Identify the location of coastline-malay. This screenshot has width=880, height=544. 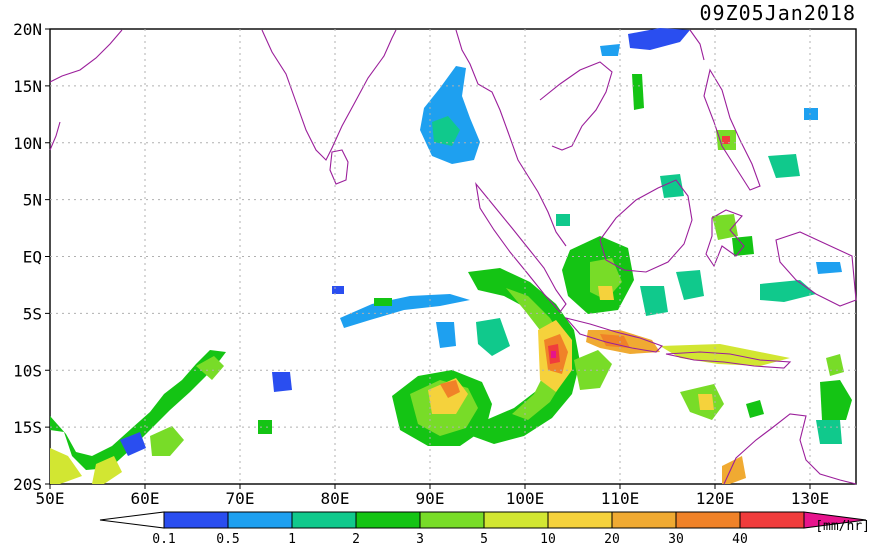
(547, 211).